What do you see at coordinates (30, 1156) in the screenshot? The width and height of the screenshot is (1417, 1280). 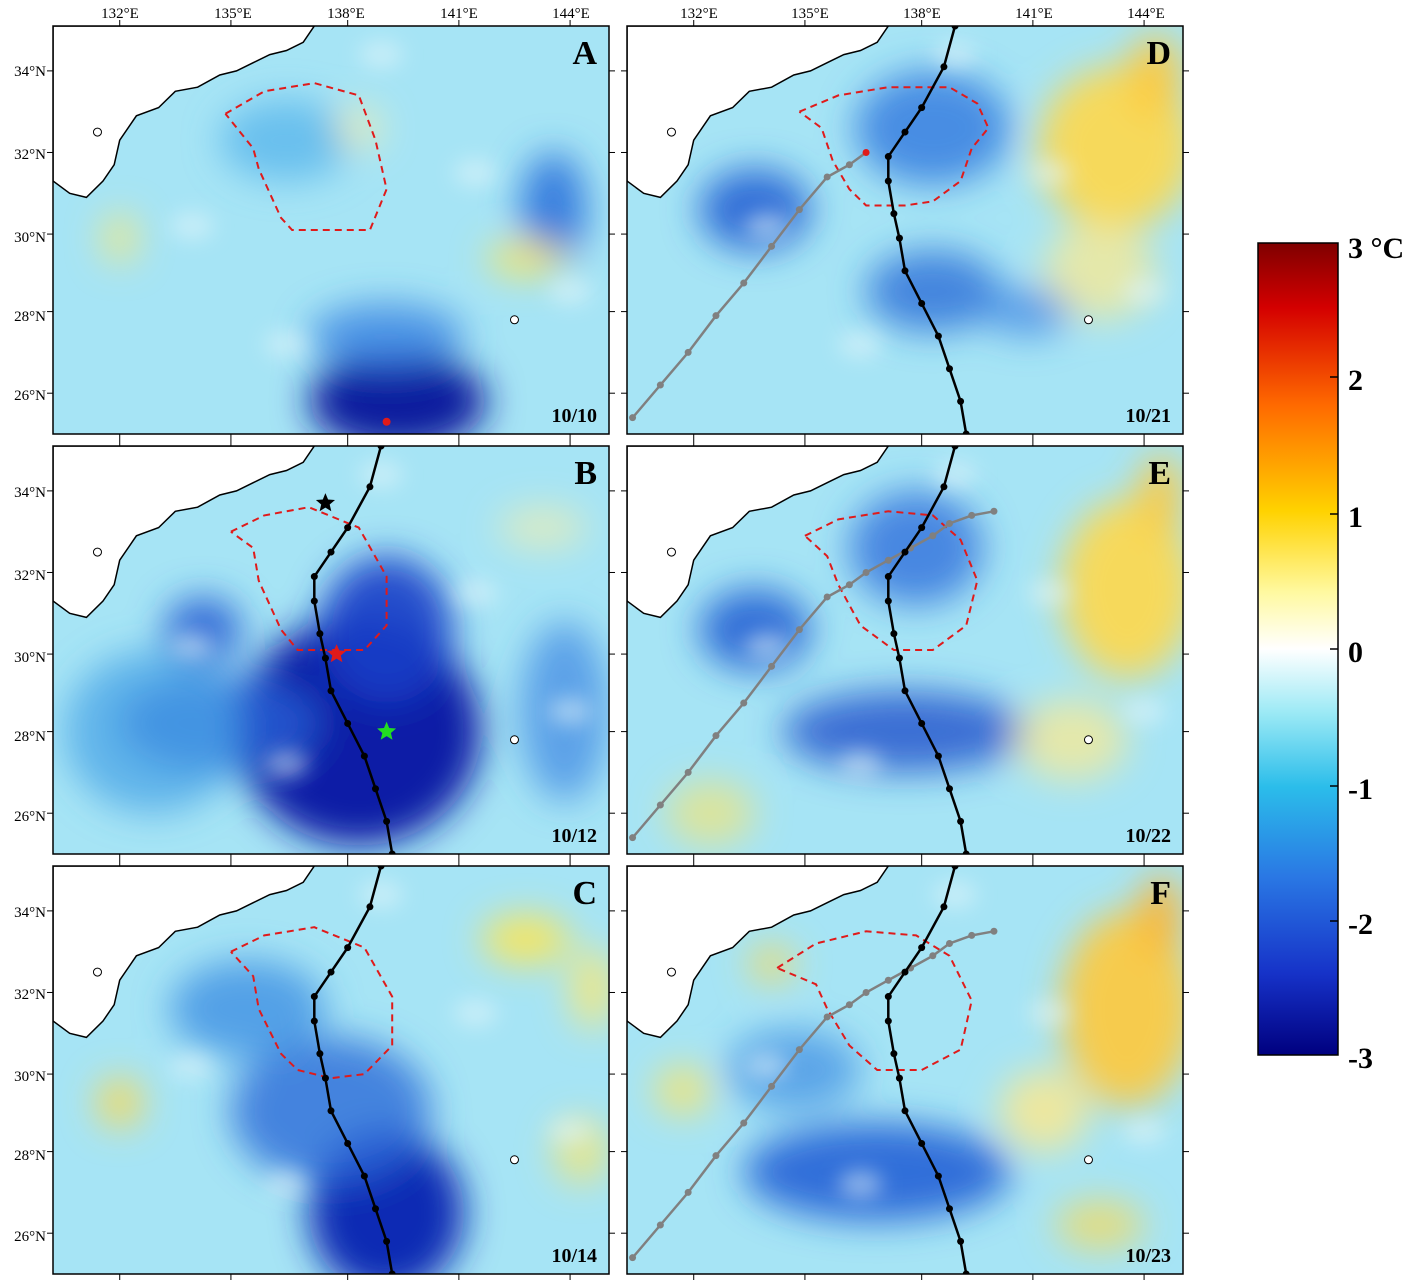 I see `lat-tick-label: 28°N` at bounding box center [30, 1156].